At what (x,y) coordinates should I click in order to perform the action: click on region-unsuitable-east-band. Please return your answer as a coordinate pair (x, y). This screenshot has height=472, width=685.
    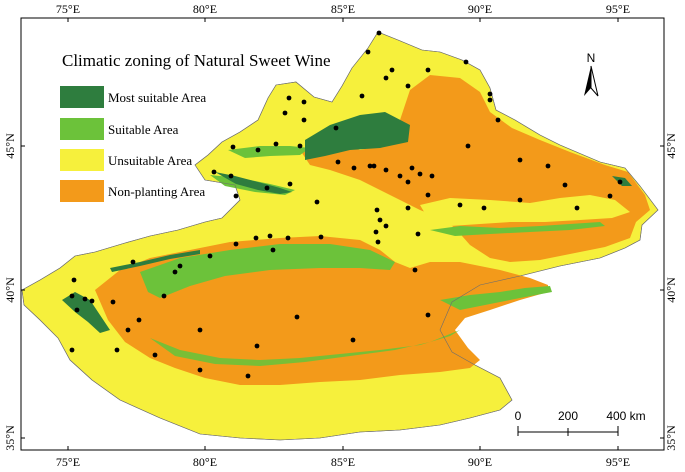
    Looking at the image, I should click on (525, 210).